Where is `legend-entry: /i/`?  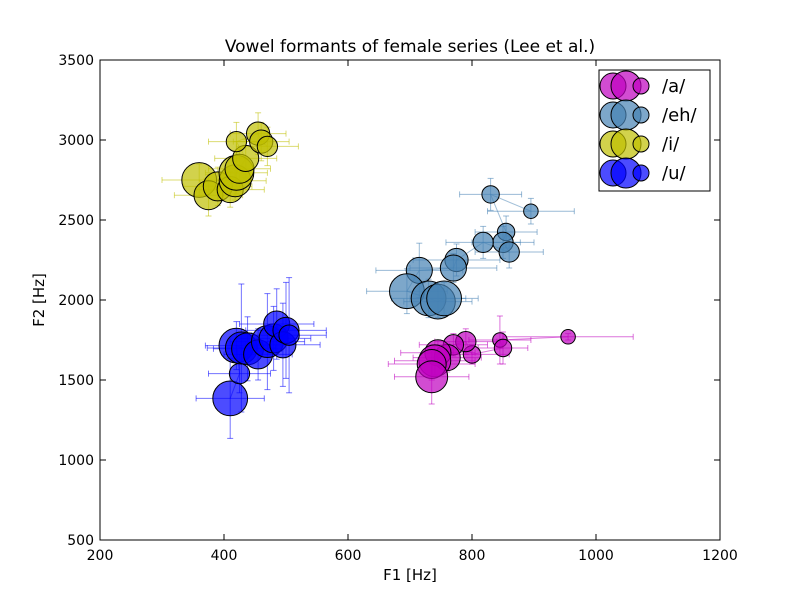 legend-entry: /i/ is located at coordinates (639, 144).